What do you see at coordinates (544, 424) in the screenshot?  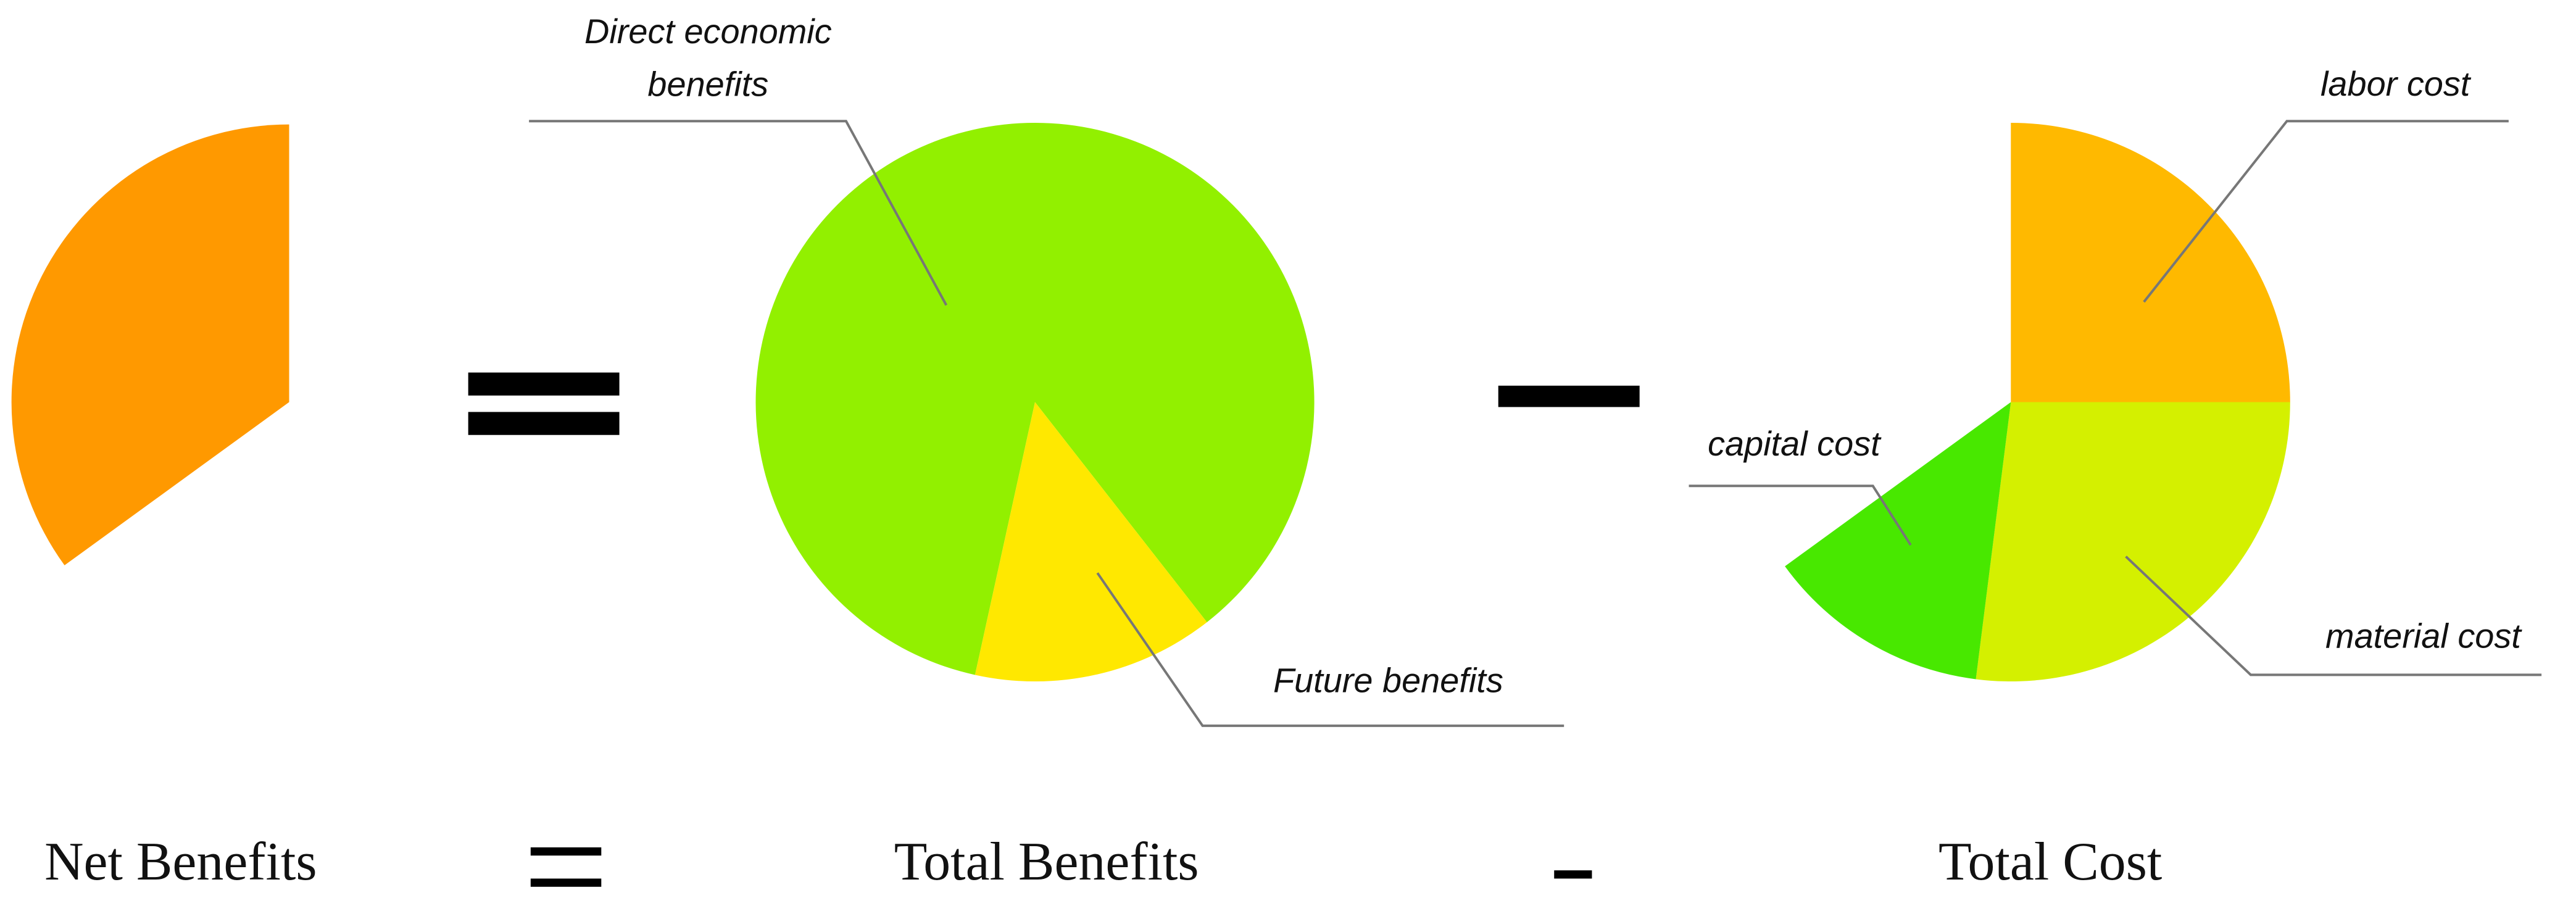 I see `equals-sign-bottom` at bounding box center [544, 424].